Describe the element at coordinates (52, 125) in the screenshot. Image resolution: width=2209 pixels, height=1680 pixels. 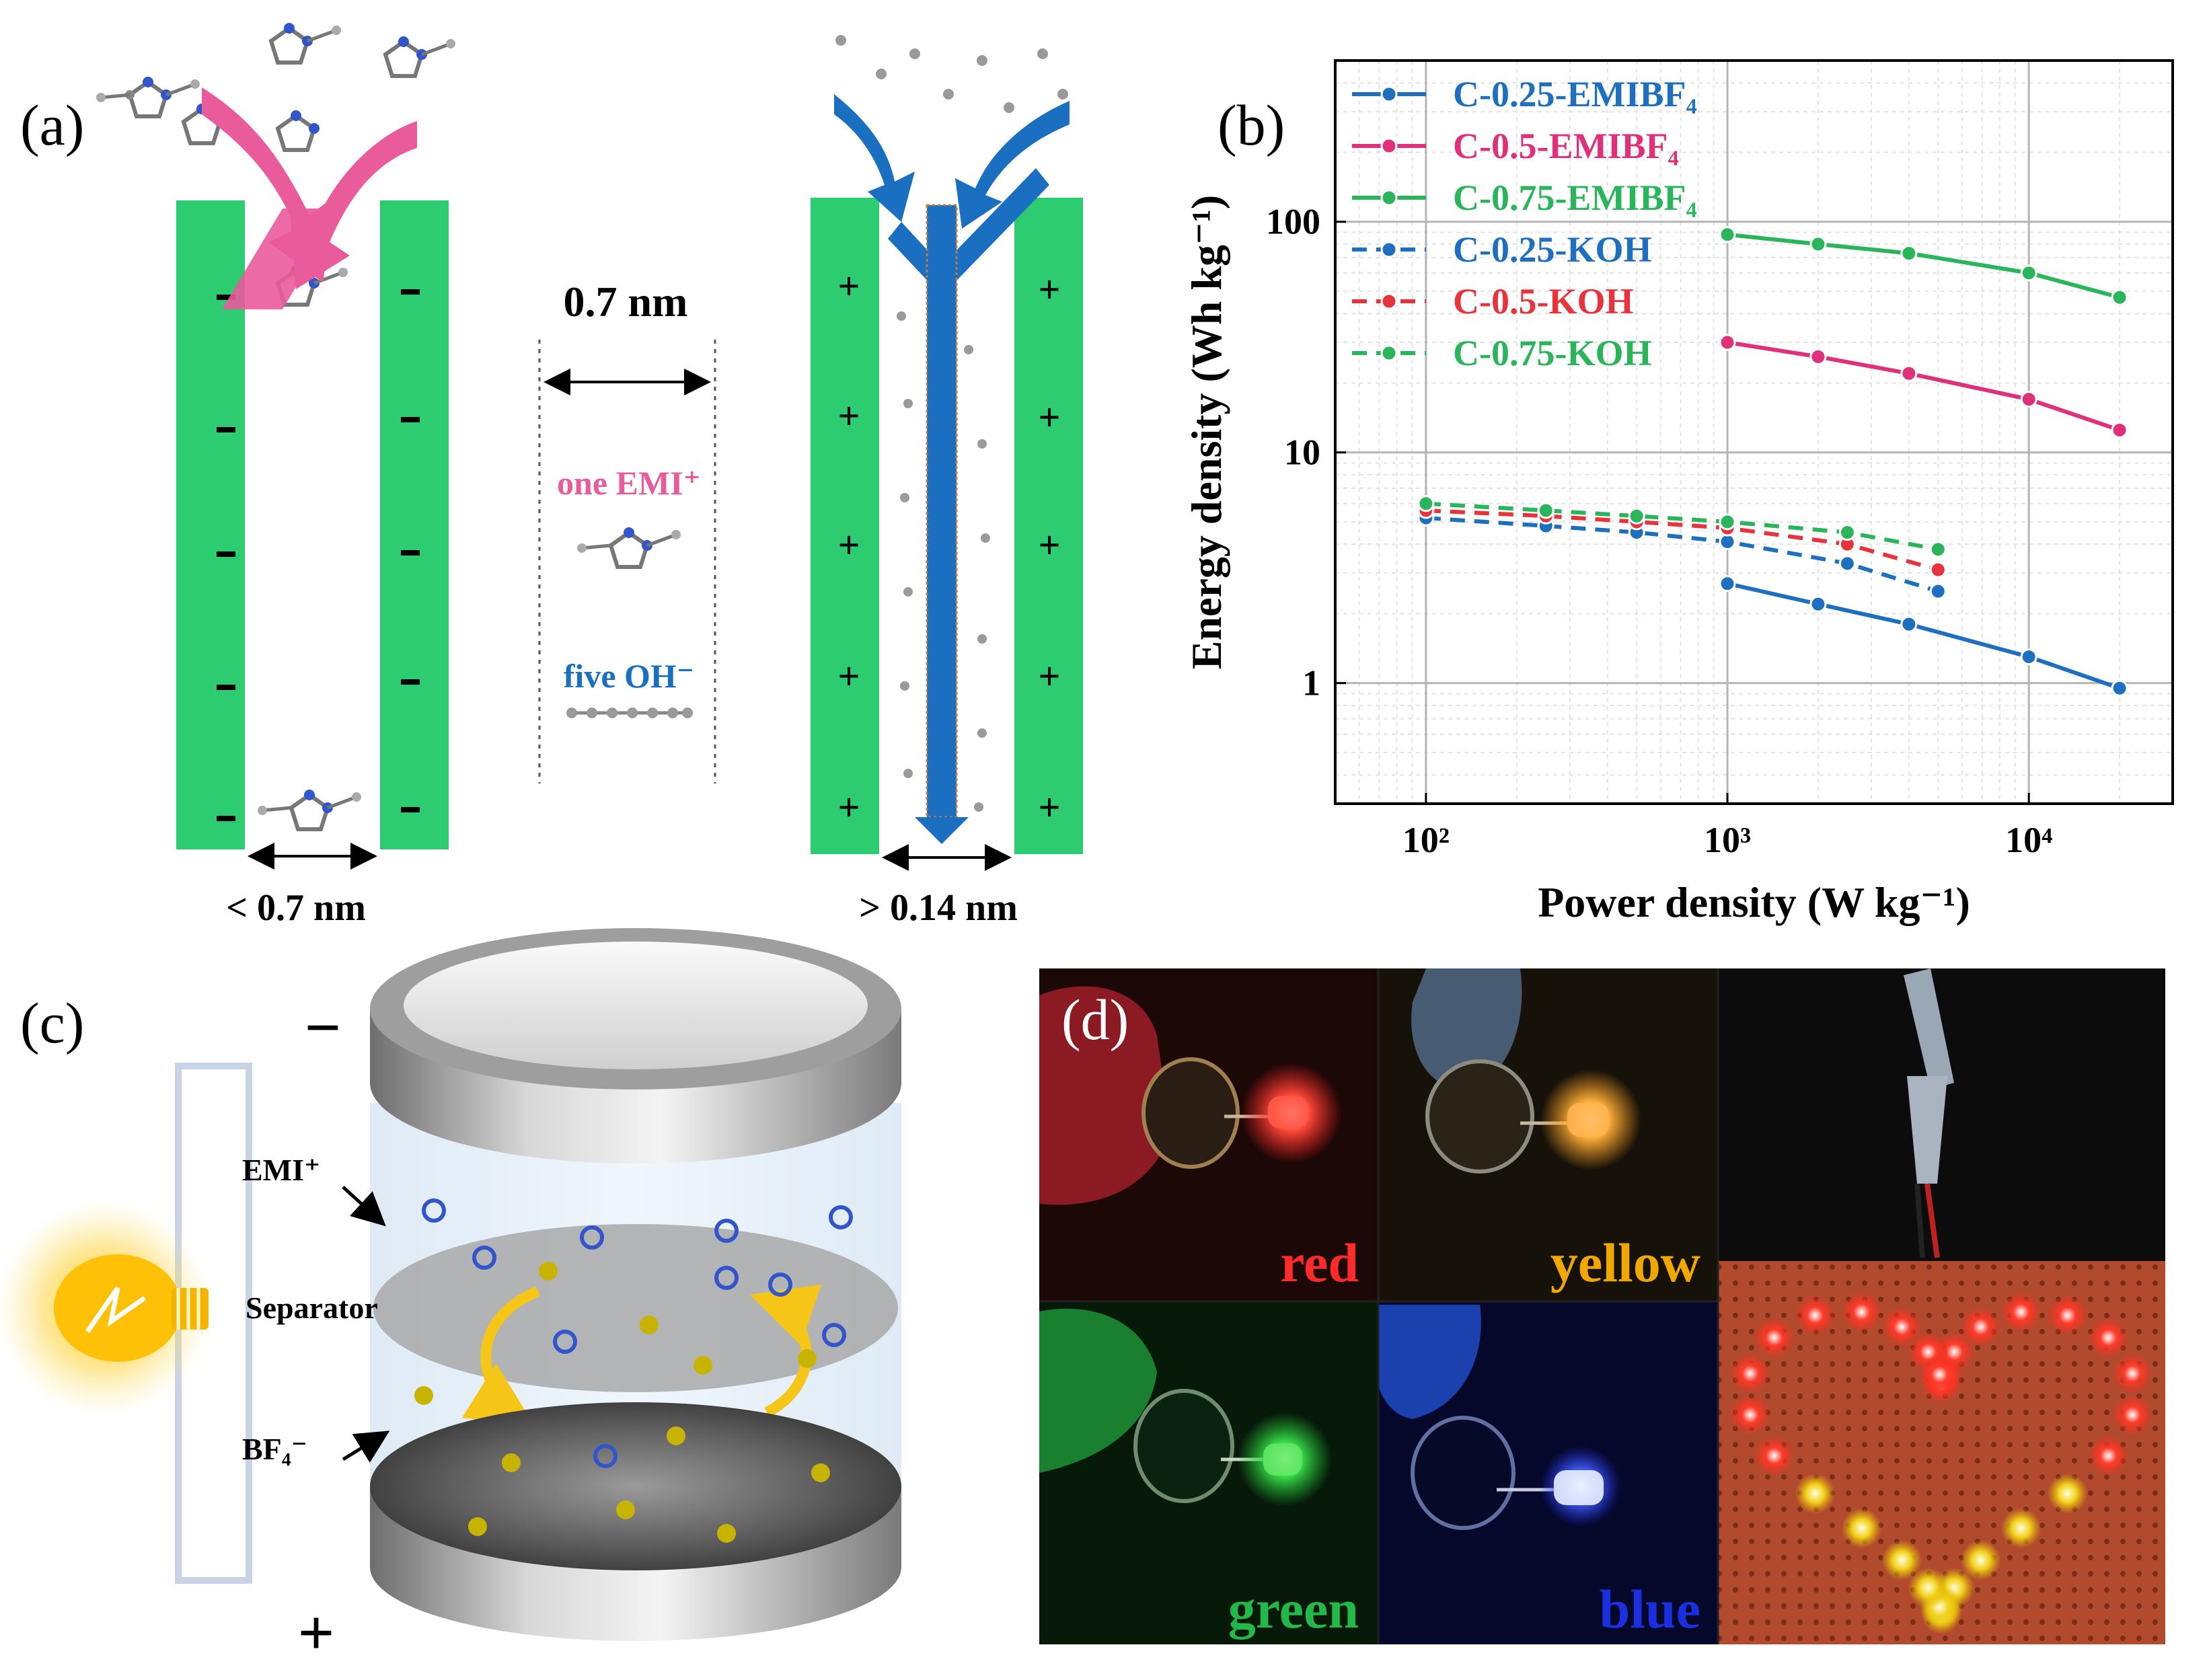
I see `panel-a-label: (a)` at that location.